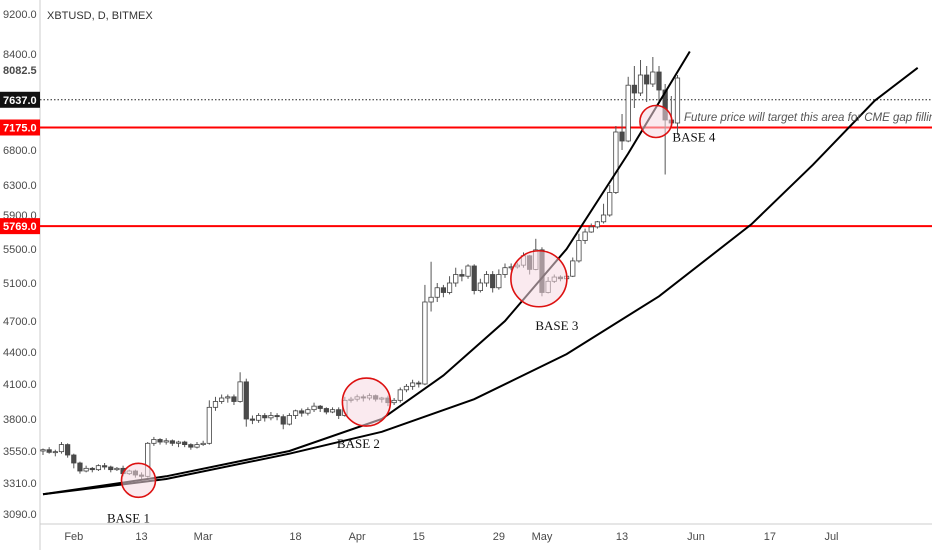 Image resolution: width=932 pixels, height=550 pixels. What do you see at coordinates (358, 443) in the screenshot?
I see `base-label: BASE 2` at bounding box center [358, 443].